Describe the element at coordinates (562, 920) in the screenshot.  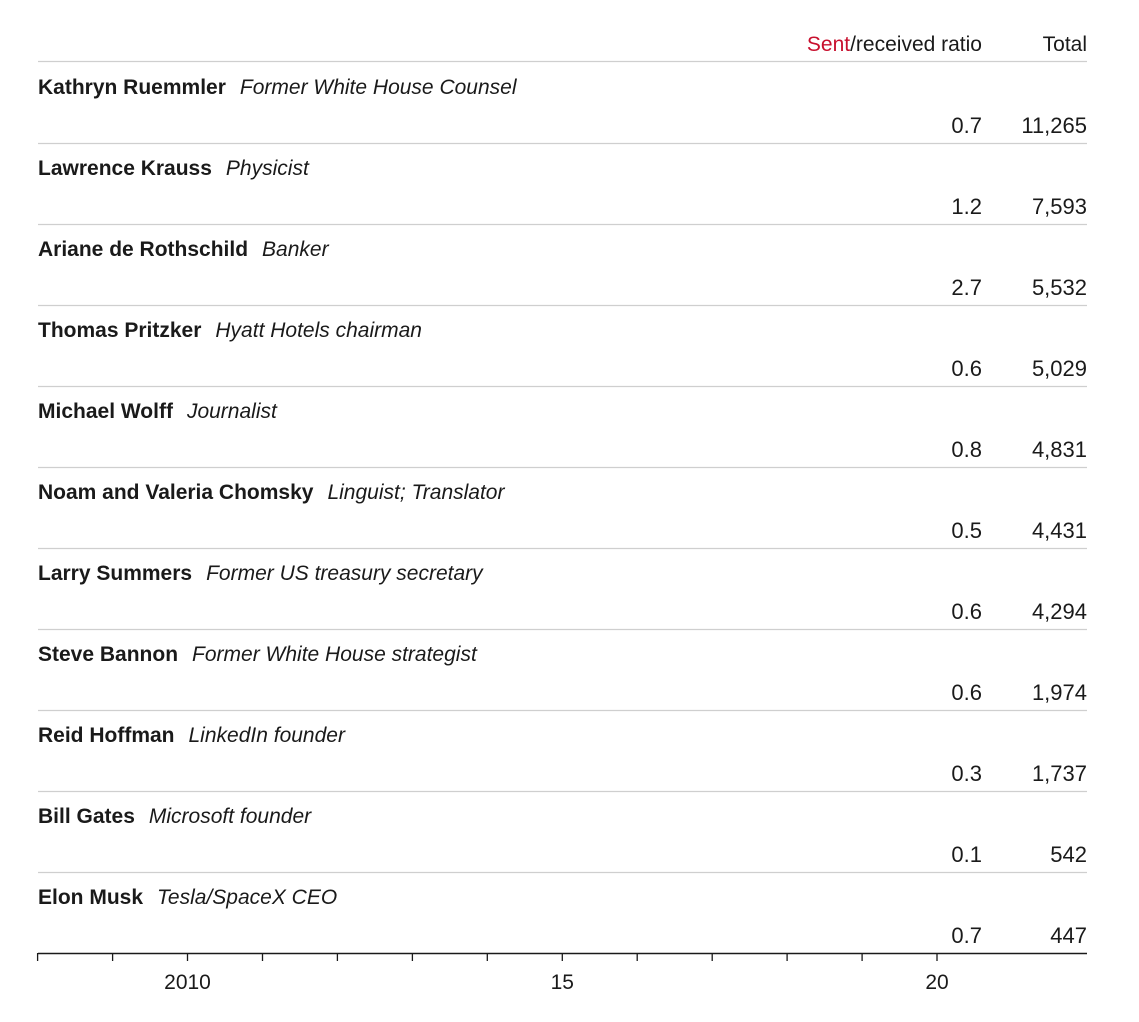
I see `person-row: Elon Musk Tesla/SpaceX CEO 0.7 447` at that location.